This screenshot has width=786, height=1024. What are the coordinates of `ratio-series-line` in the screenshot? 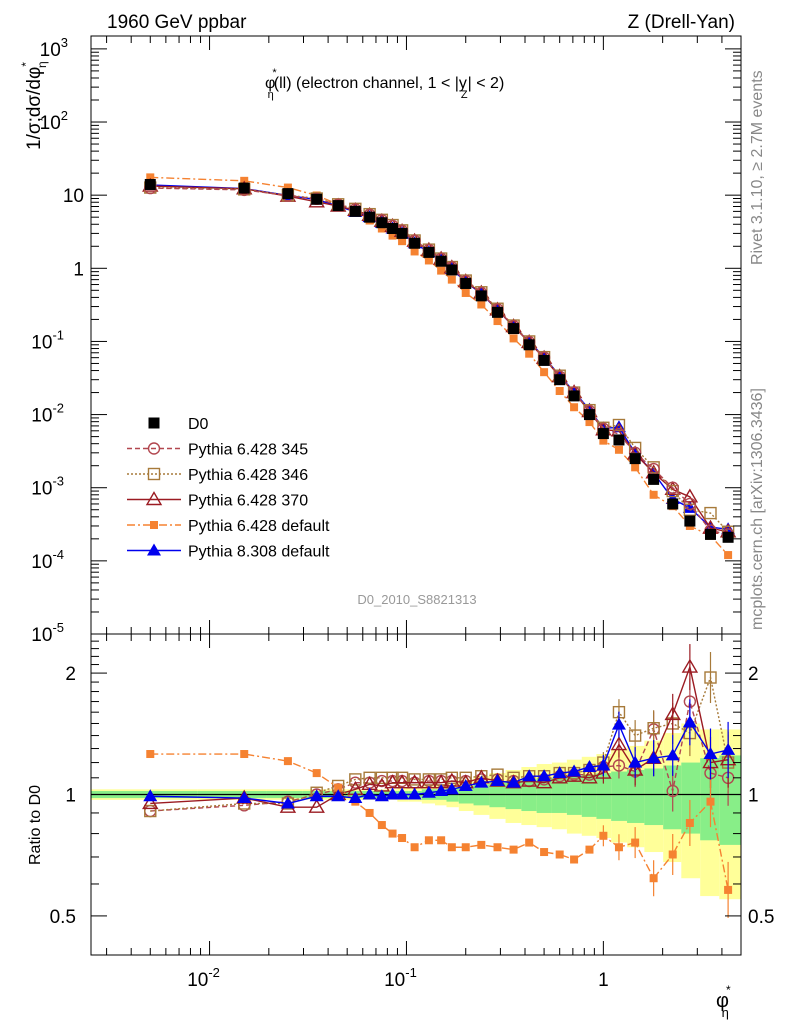 It's located at (439, 743).